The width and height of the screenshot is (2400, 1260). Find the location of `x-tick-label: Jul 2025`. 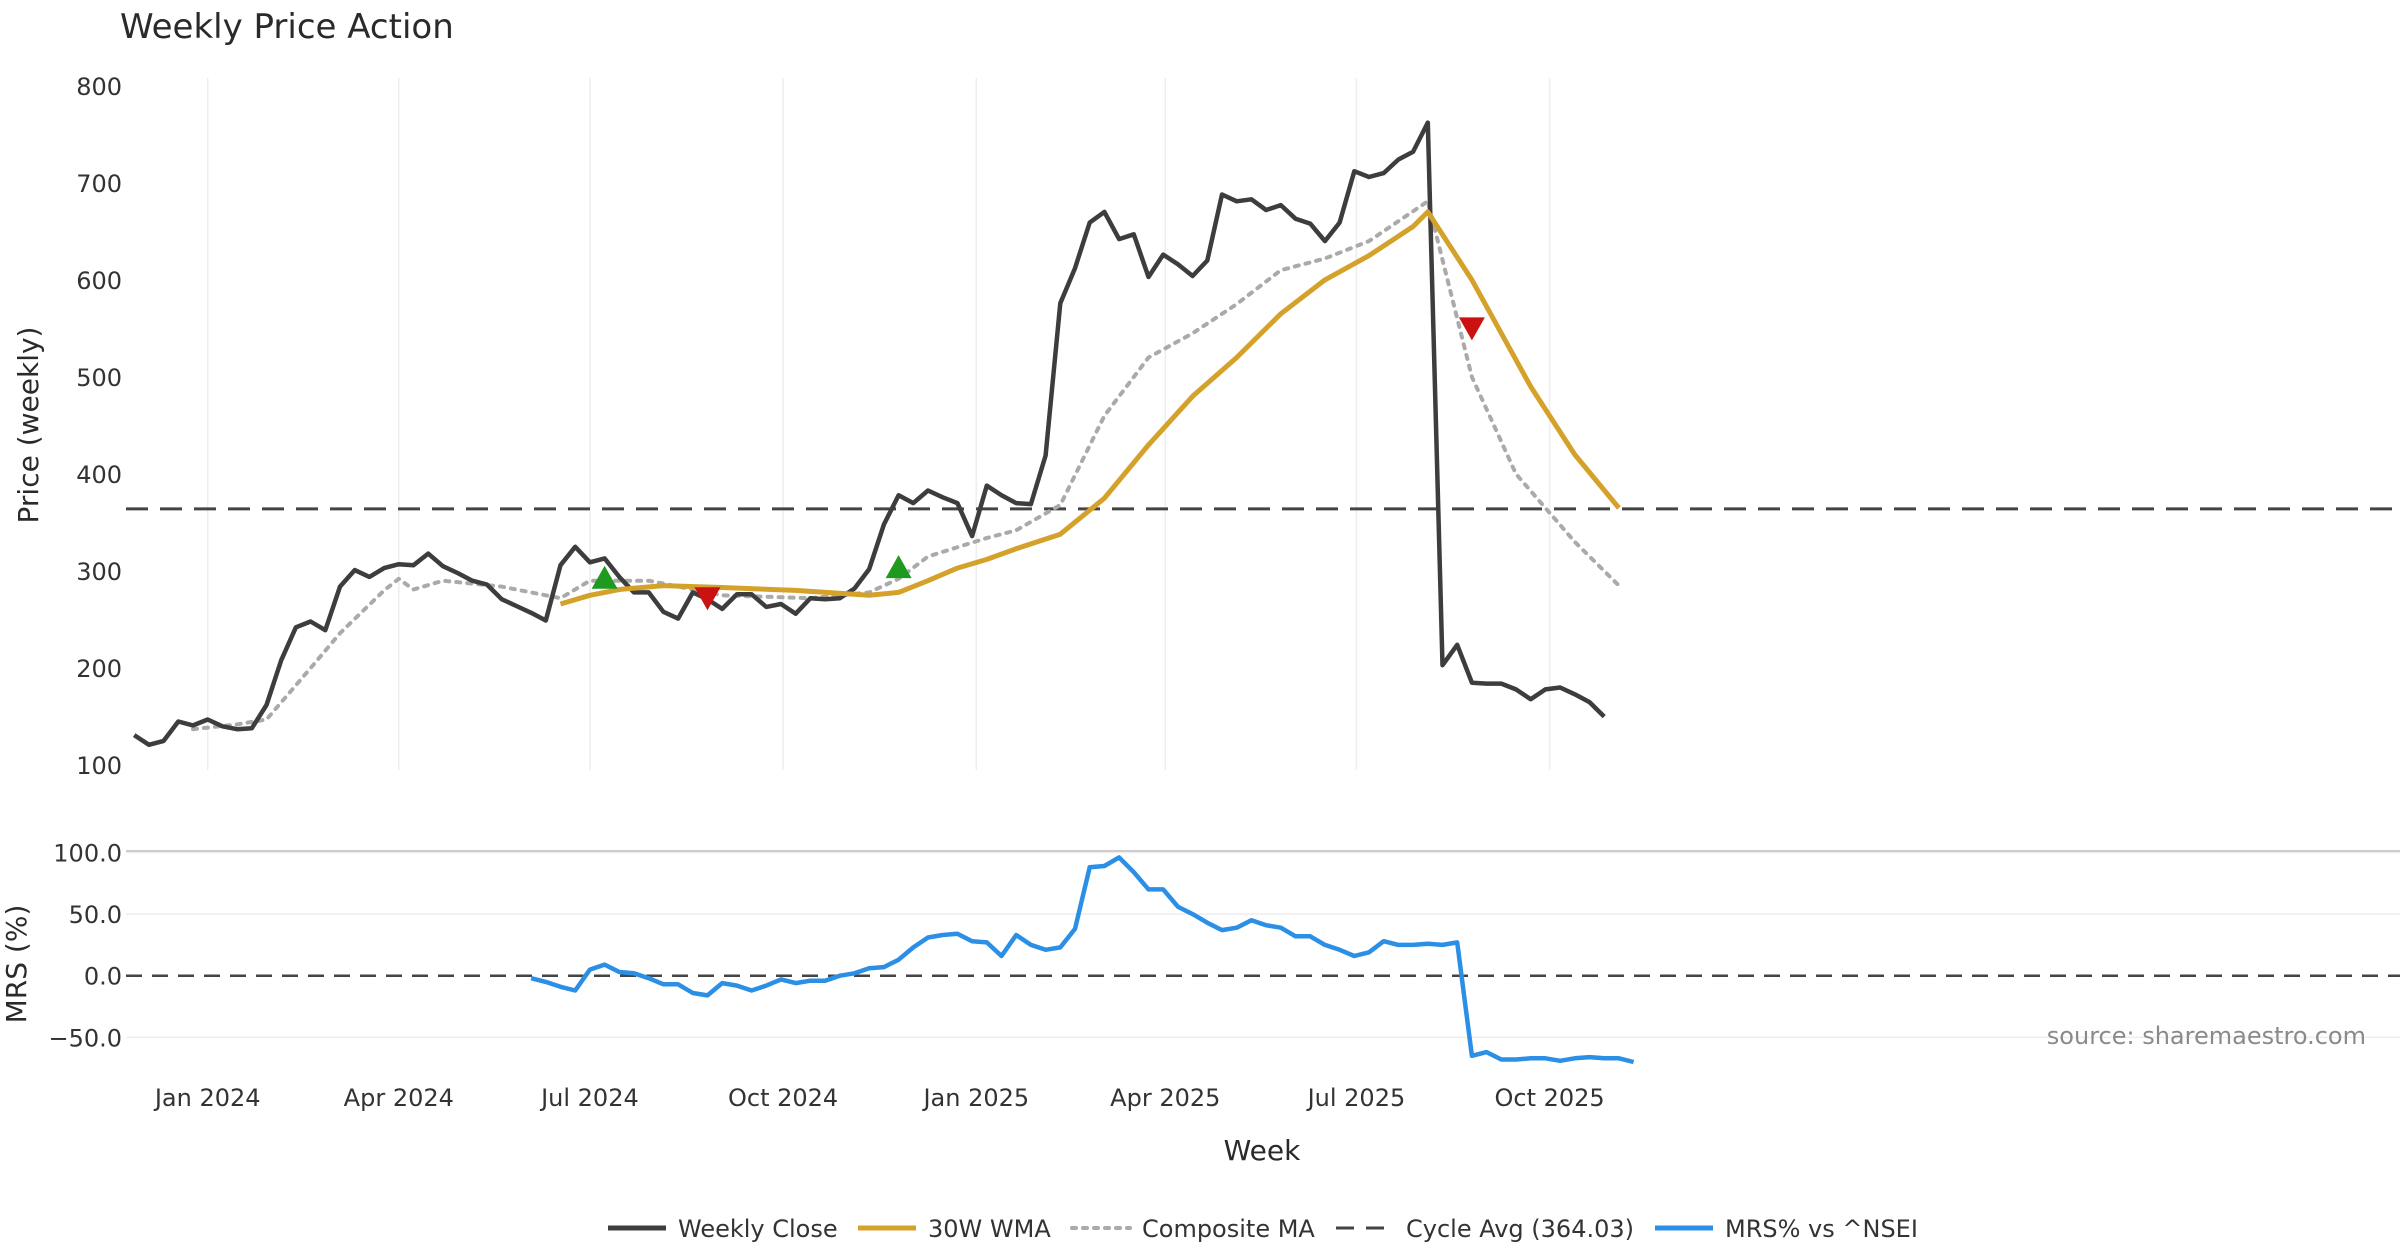

x-tick-label: Jul 2025 is located at coordinates (1356, 1098).